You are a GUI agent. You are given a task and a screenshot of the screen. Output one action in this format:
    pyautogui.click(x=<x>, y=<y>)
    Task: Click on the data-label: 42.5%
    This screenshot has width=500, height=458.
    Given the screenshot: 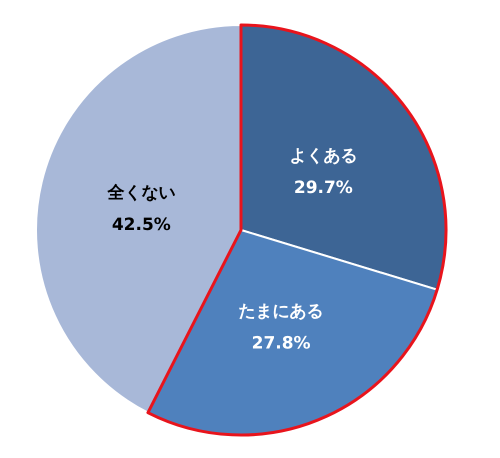 What is the action you would take?
    pyautogui.click(x=141, y=225)
    